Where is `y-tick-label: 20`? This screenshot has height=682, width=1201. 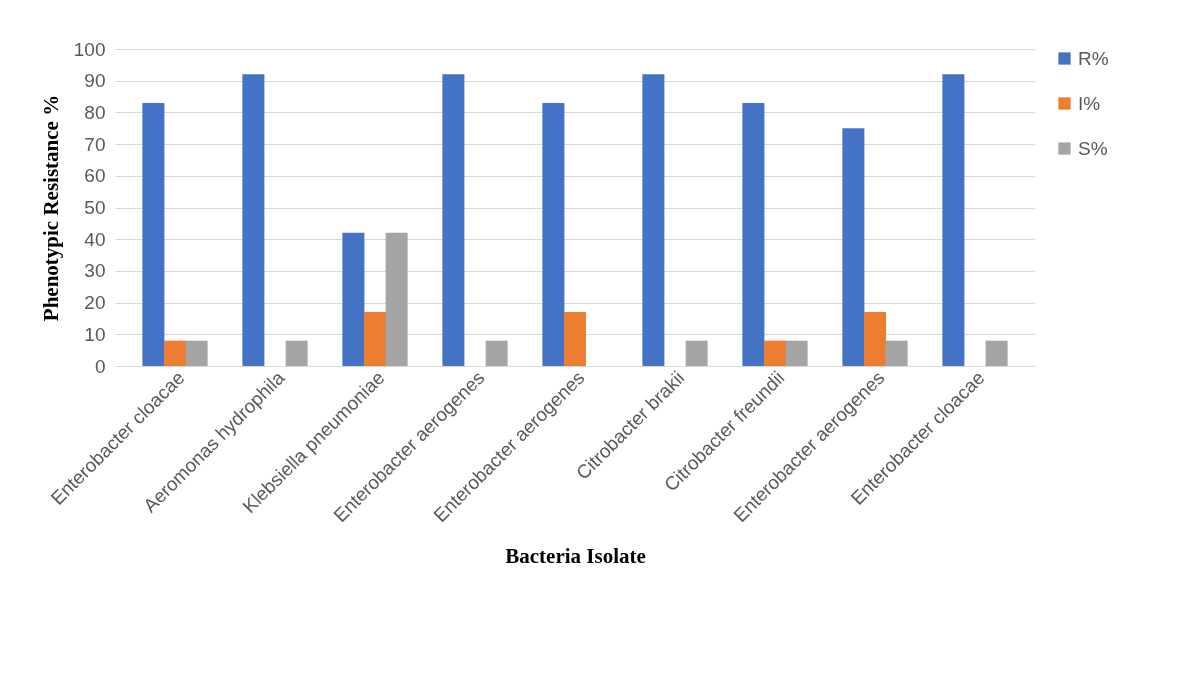
y-tick-label: 20 is located at coordinates (95, 303).